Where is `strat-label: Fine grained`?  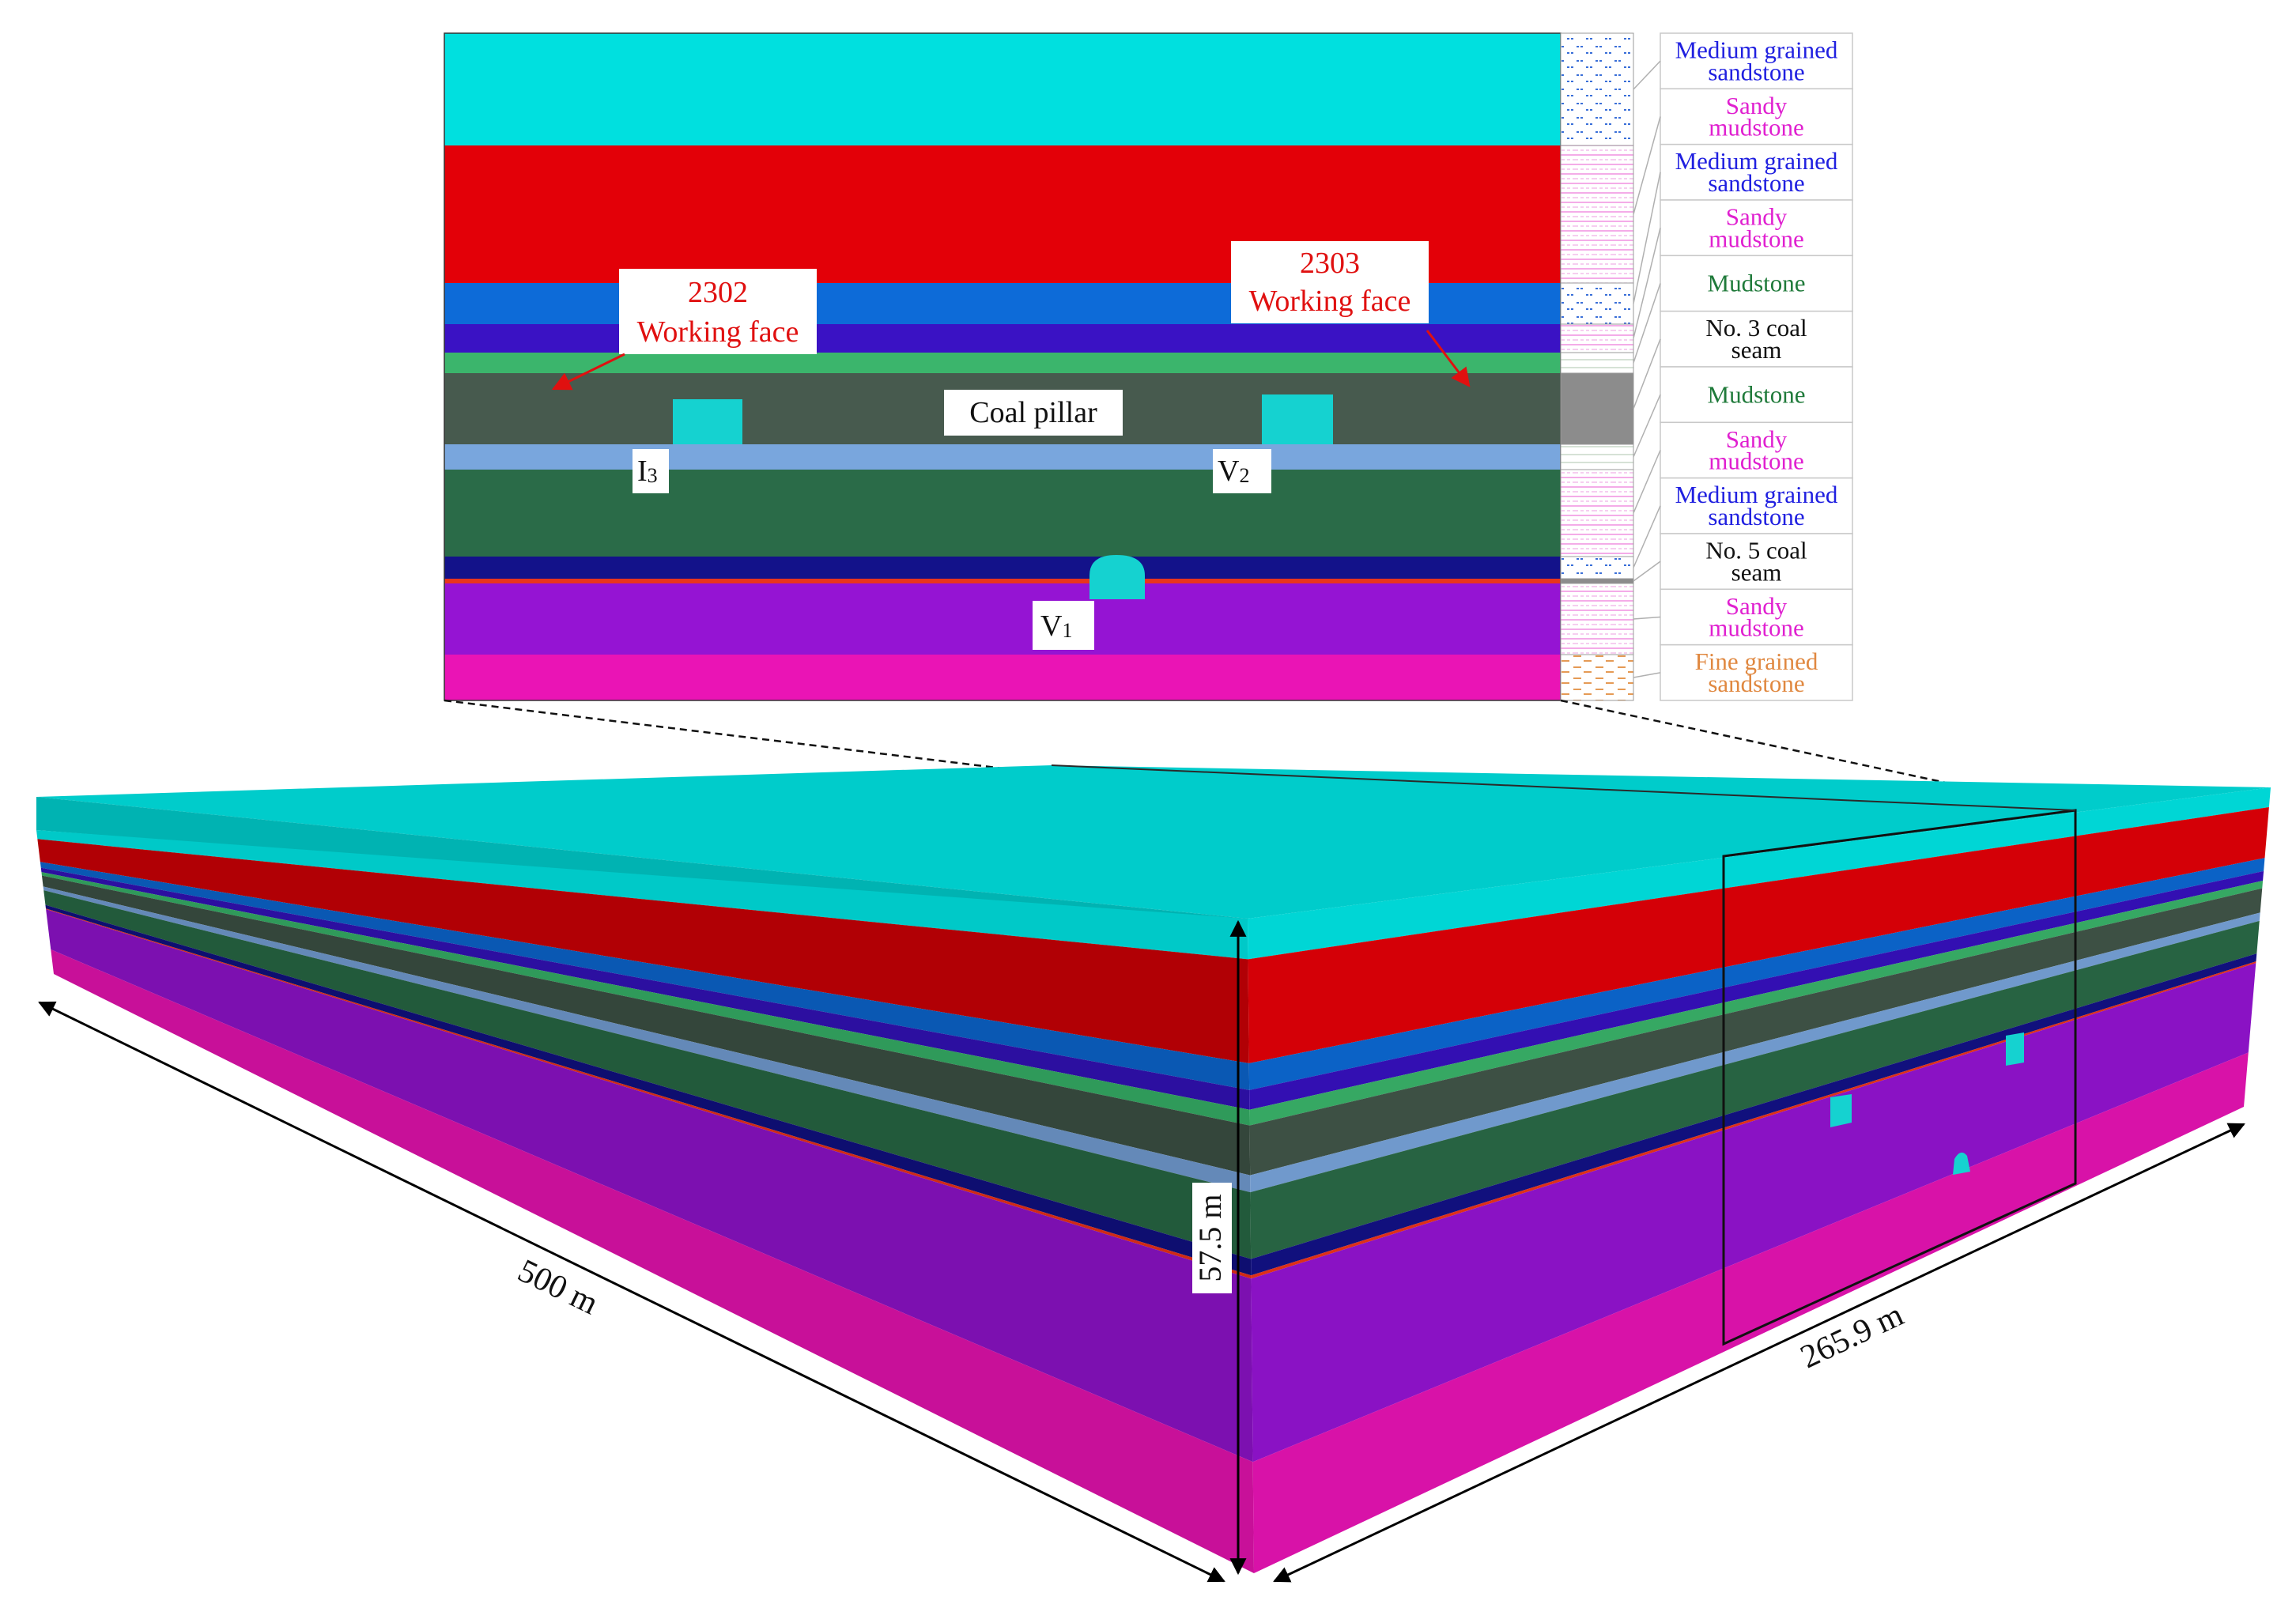
strat-label: Fine grained is located at coordinates (1756, 661).